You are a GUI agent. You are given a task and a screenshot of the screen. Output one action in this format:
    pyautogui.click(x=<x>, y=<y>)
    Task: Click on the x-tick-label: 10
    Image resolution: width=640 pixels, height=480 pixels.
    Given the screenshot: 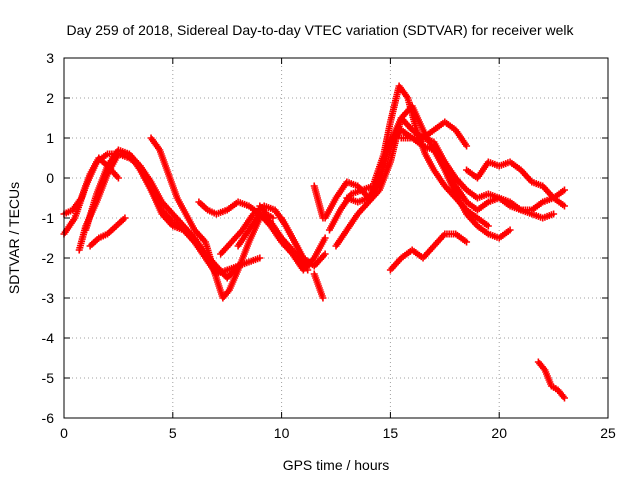 What is the action you would take?
    pyautogui.click(x=282, y=433)
    